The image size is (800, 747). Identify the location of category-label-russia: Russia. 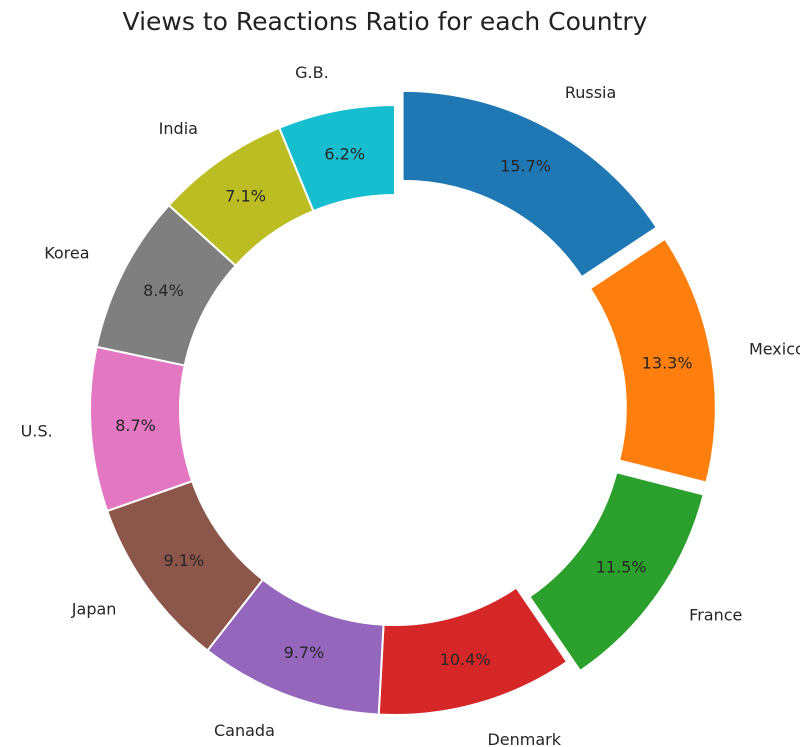
(590, 92).